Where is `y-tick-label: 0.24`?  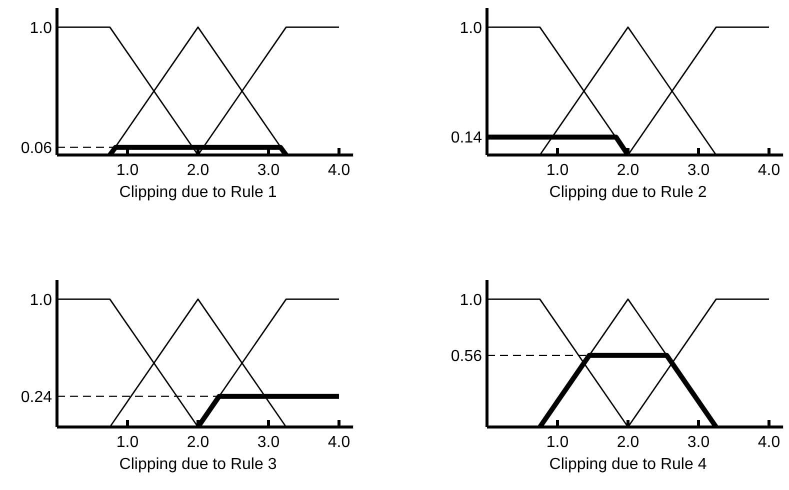
y-tick-label: 0.24 is located at coordinates (36, 397).